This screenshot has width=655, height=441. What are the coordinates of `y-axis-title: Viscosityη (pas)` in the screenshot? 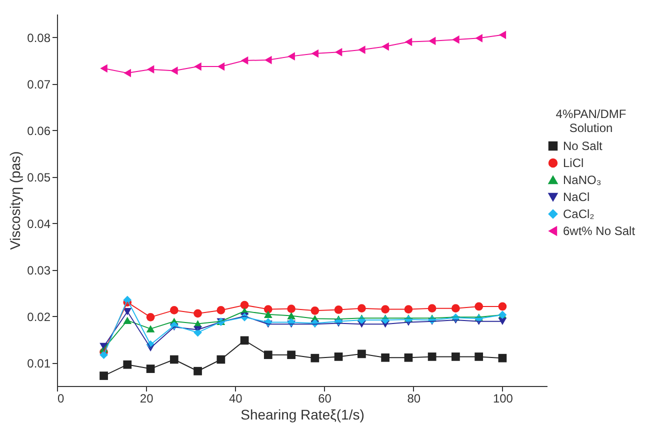 It's located at (15, 200).